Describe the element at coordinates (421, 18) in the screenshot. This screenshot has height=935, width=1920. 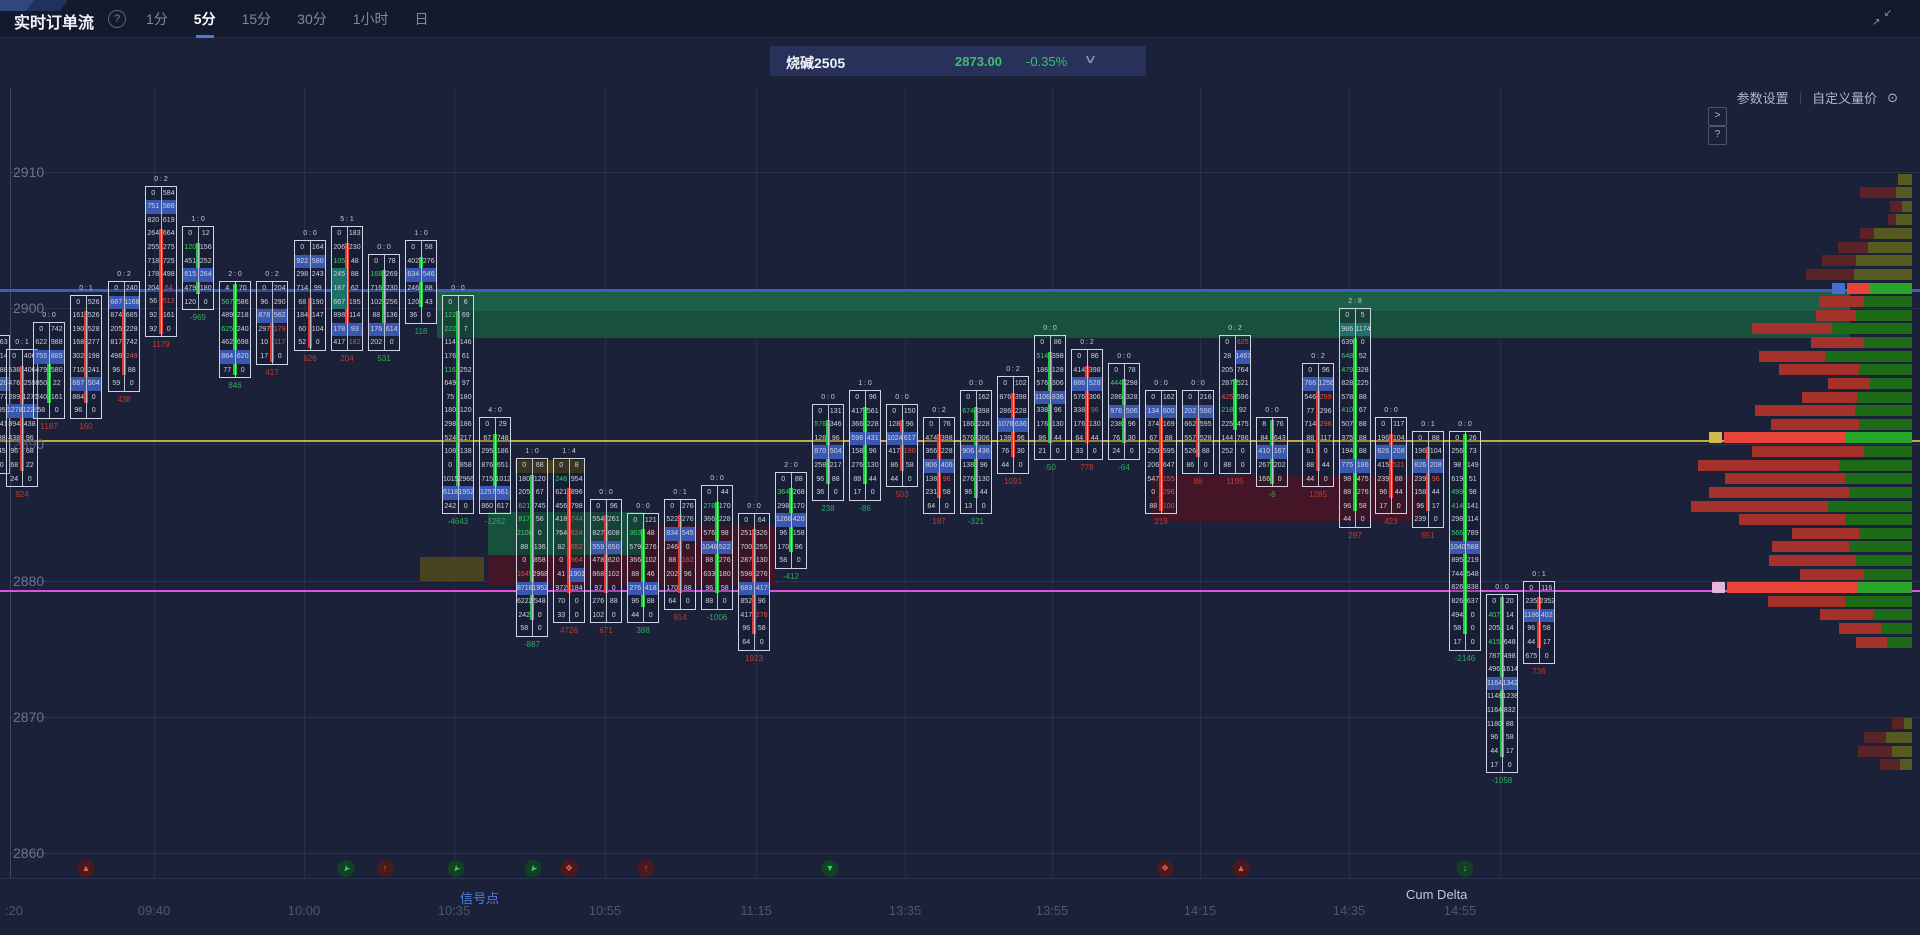
I see `tab-日: 日` at that location.